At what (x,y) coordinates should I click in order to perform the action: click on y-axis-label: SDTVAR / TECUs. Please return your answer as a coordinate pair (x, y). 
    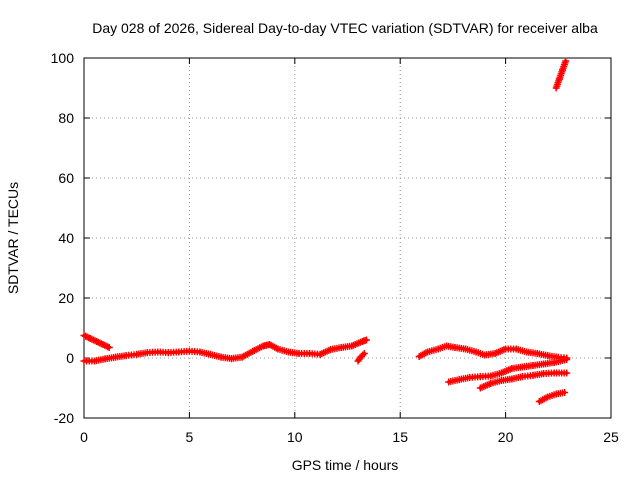
    Looking at the image, I should click on (13, 238).